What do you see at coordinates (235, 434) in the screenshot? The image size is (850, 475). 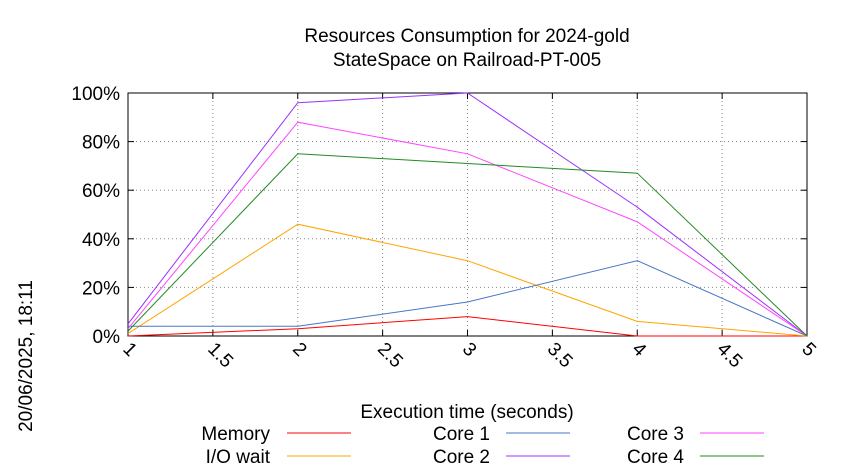 I see `legend-label-memory: Memory` at bounding box center [235, 434].